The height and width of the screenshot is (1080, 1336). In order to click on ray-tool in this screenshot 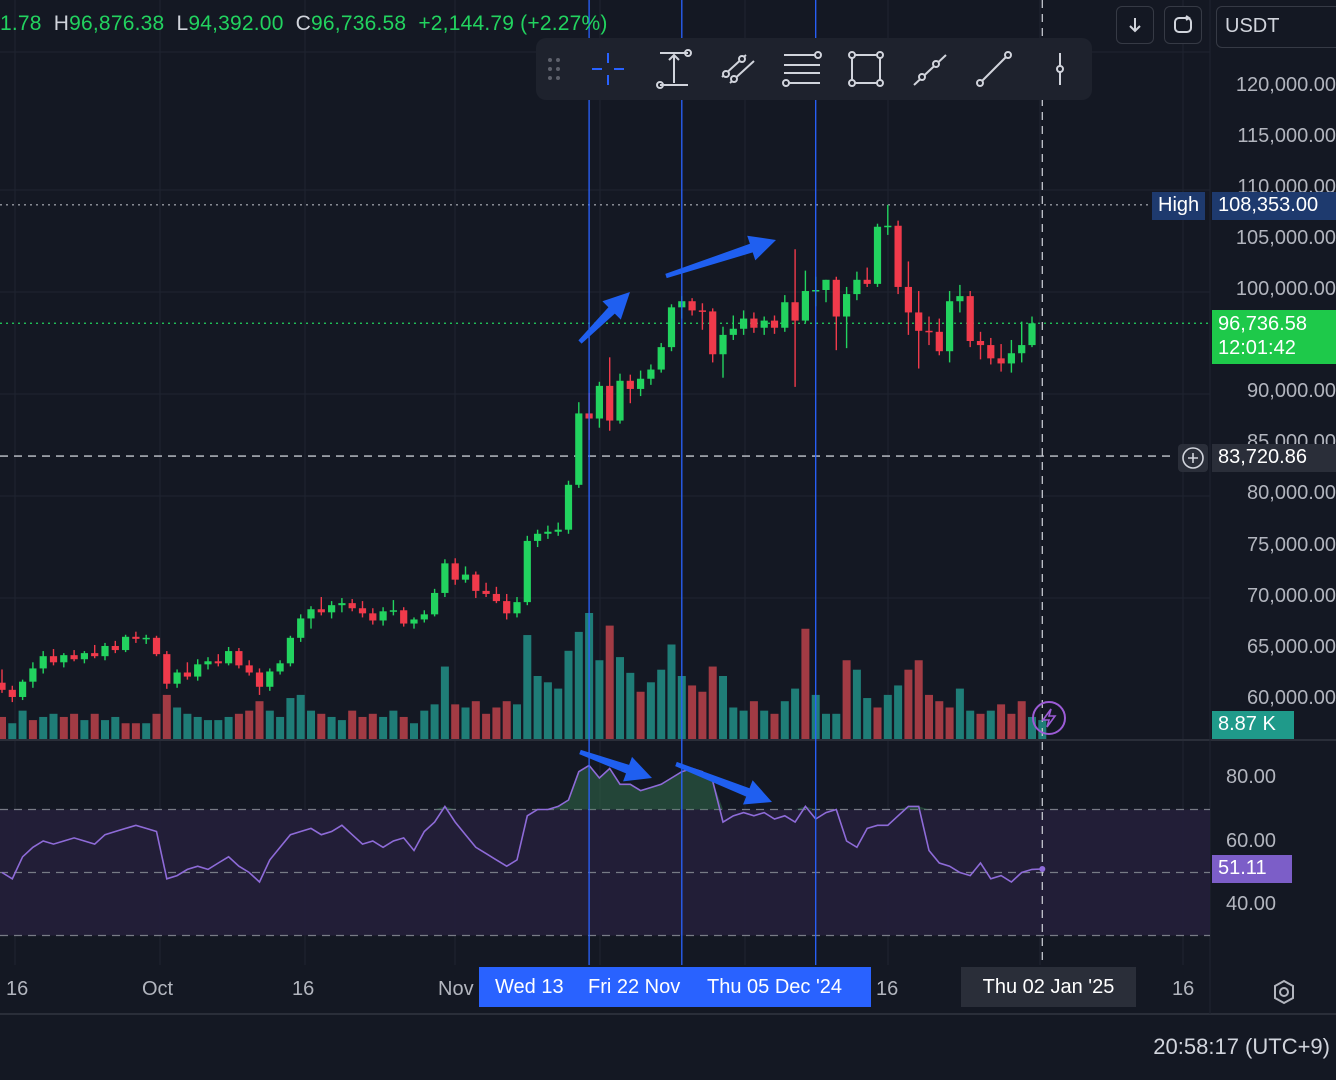, I will do `click(930, 69)`.